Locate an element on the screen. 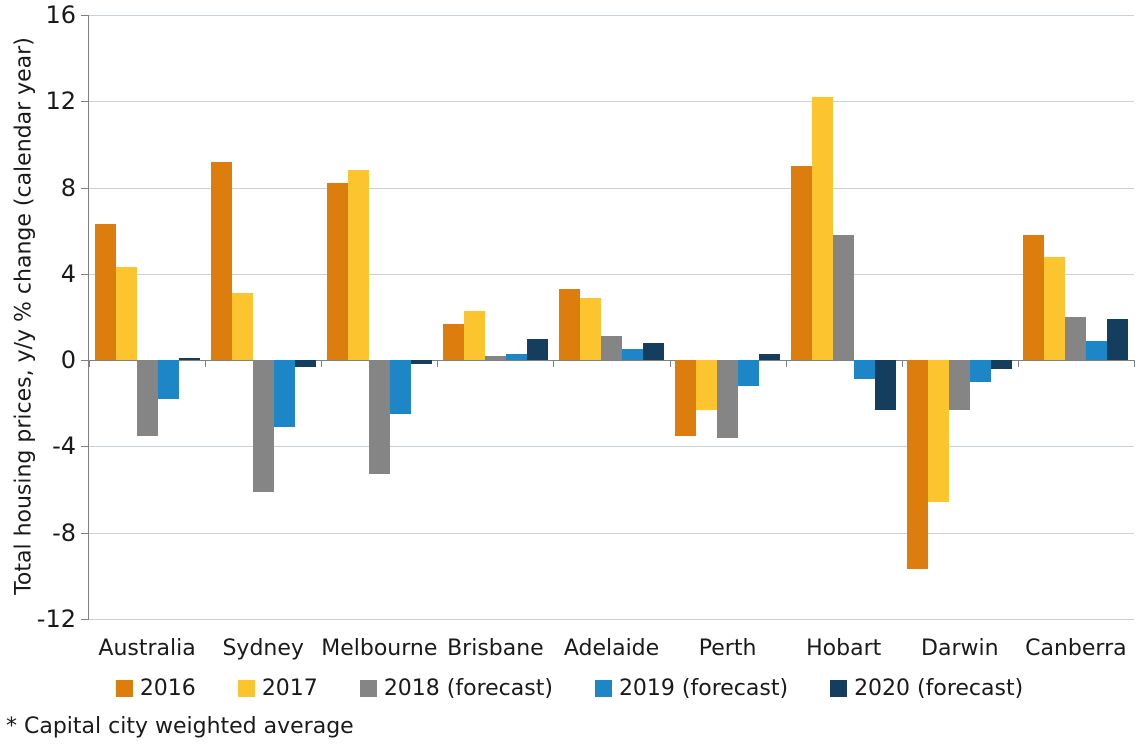 This screenshot has width=1139, height=745. legend-label: 2016 is located at coordinates (167, 688).